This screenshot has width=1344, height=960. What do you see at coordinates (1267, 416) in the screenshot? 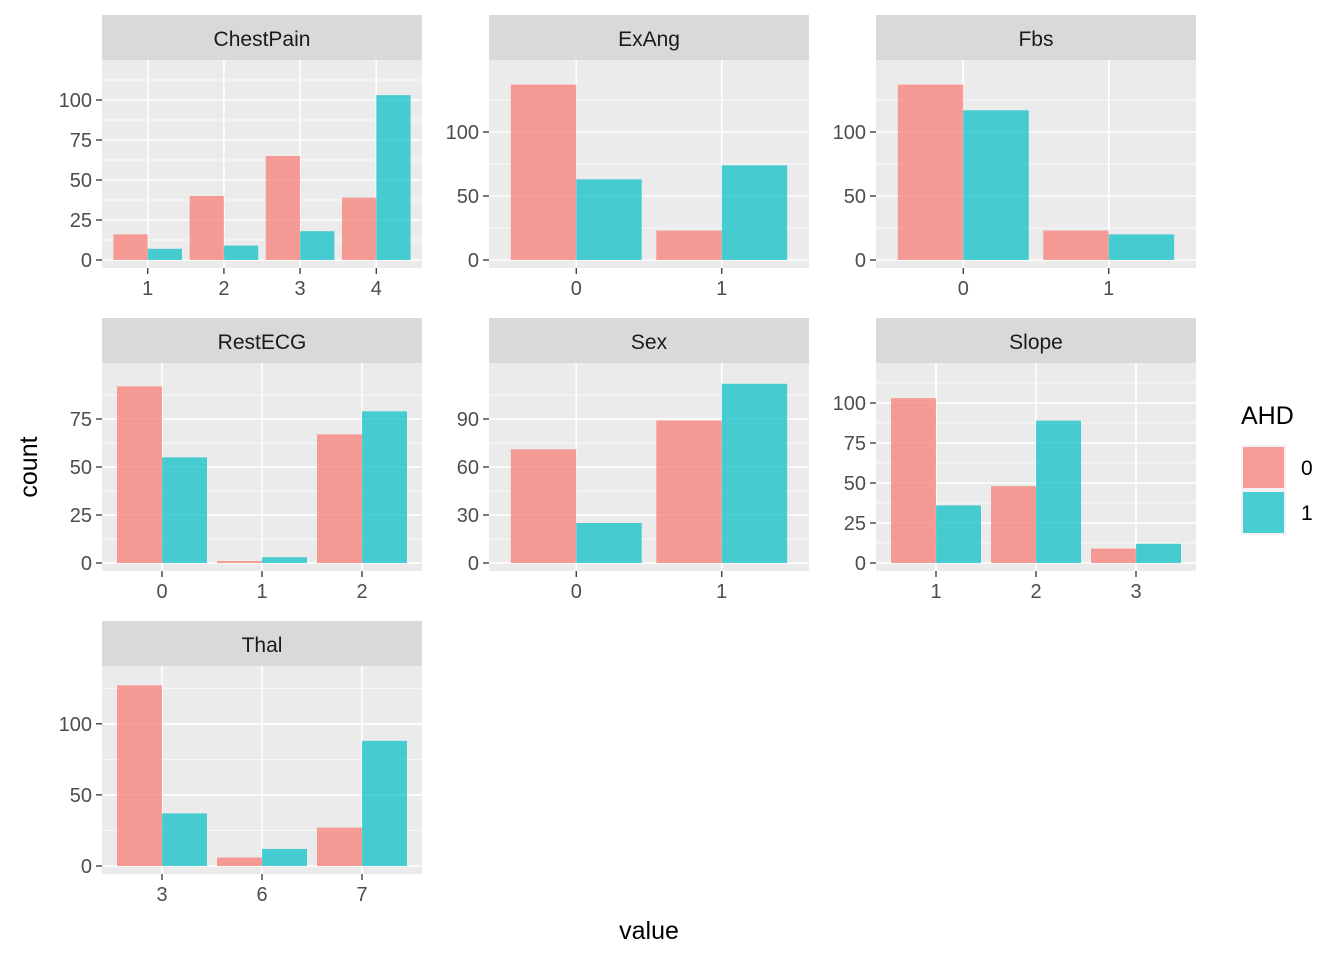
I see `legend-title: AHD` at bounding box center [1267, 416].